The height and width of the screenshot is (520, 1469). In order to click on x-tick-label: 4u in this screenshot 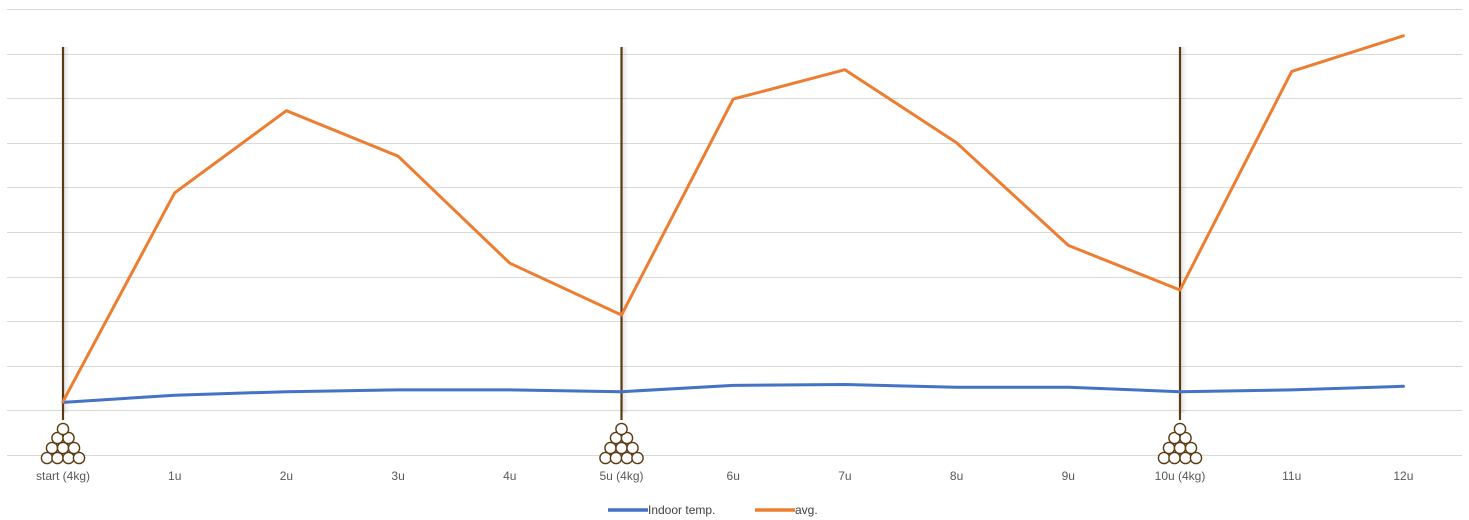, I will do `click(509, 476)`.